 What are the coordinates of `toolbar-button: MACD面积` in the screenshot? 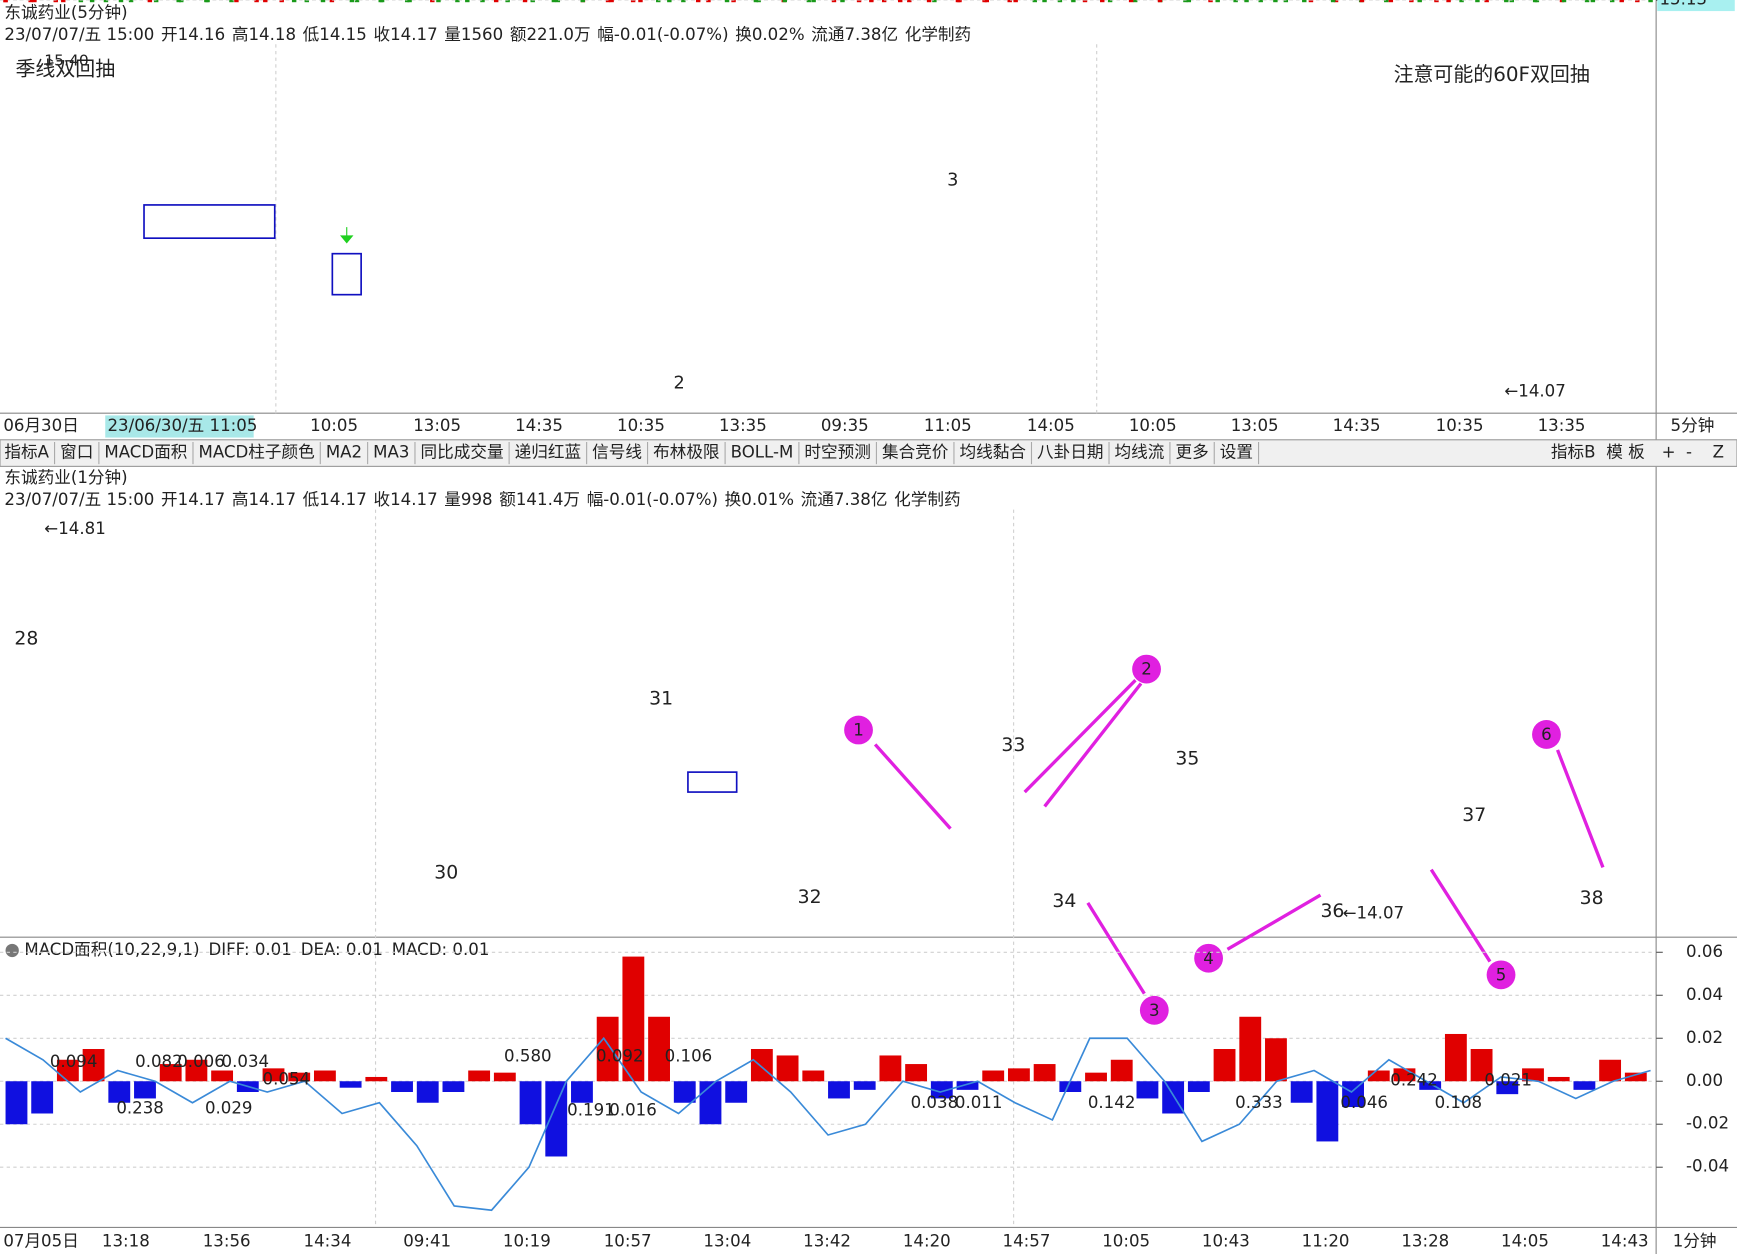 It's located at (145, 452).